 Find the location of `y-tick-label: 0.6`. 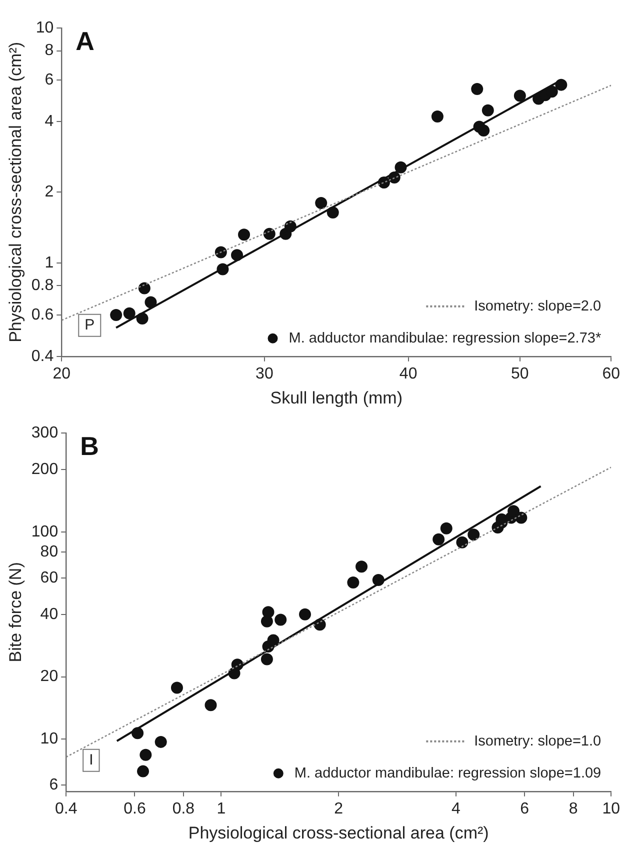

y-tick-label: 0.6 is located at coordinates (42, 315).